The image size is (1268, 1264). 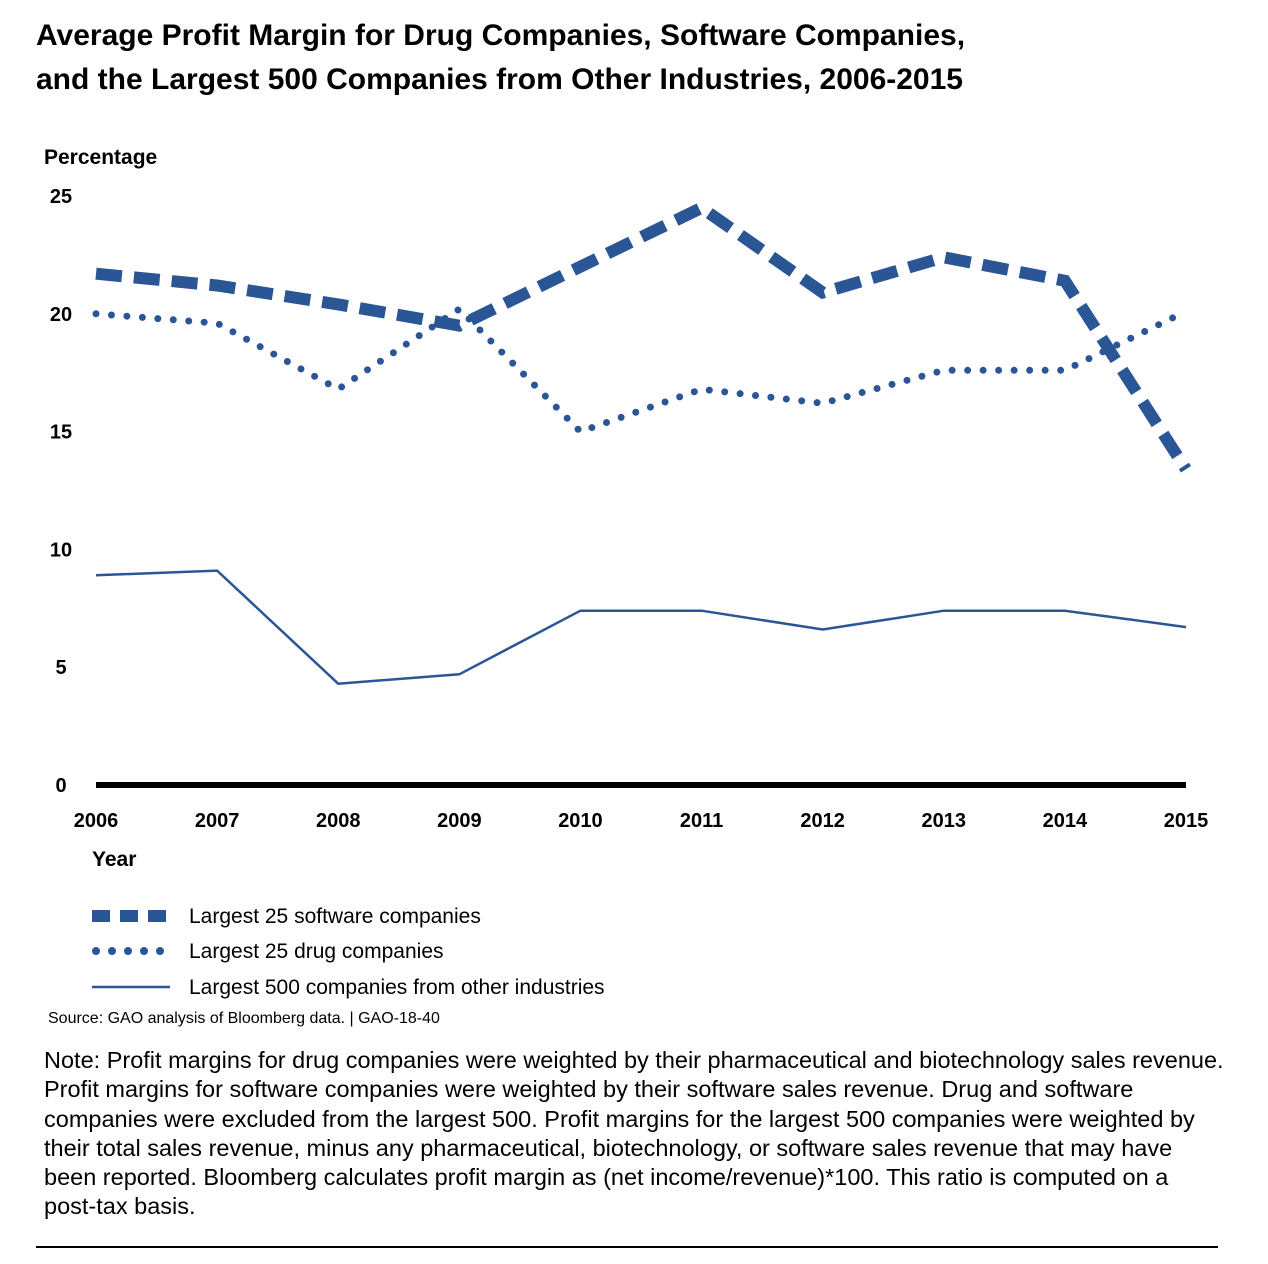 I want to click on x-tick-label: 2010, so click(x=580, y=821).